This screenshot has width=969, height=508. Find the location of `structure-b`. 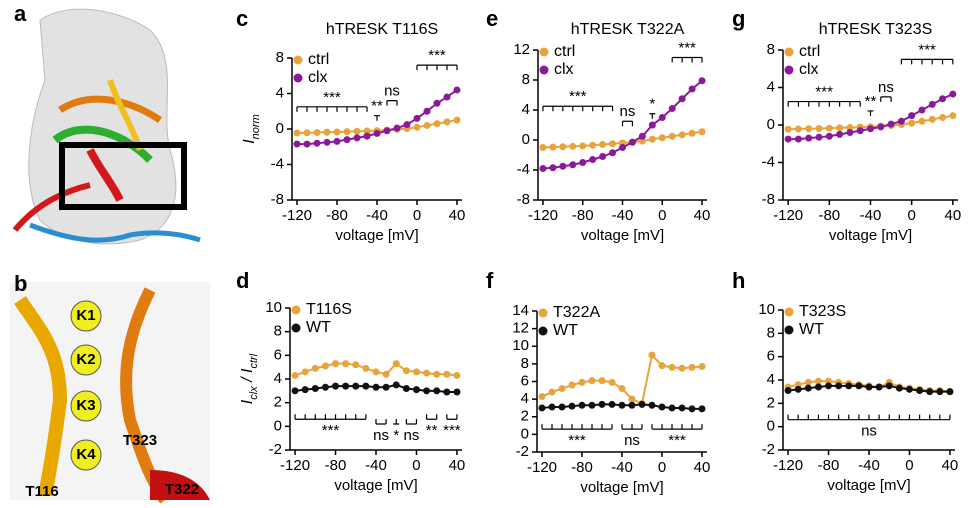

structure-b is located at coordinates (110, 393).